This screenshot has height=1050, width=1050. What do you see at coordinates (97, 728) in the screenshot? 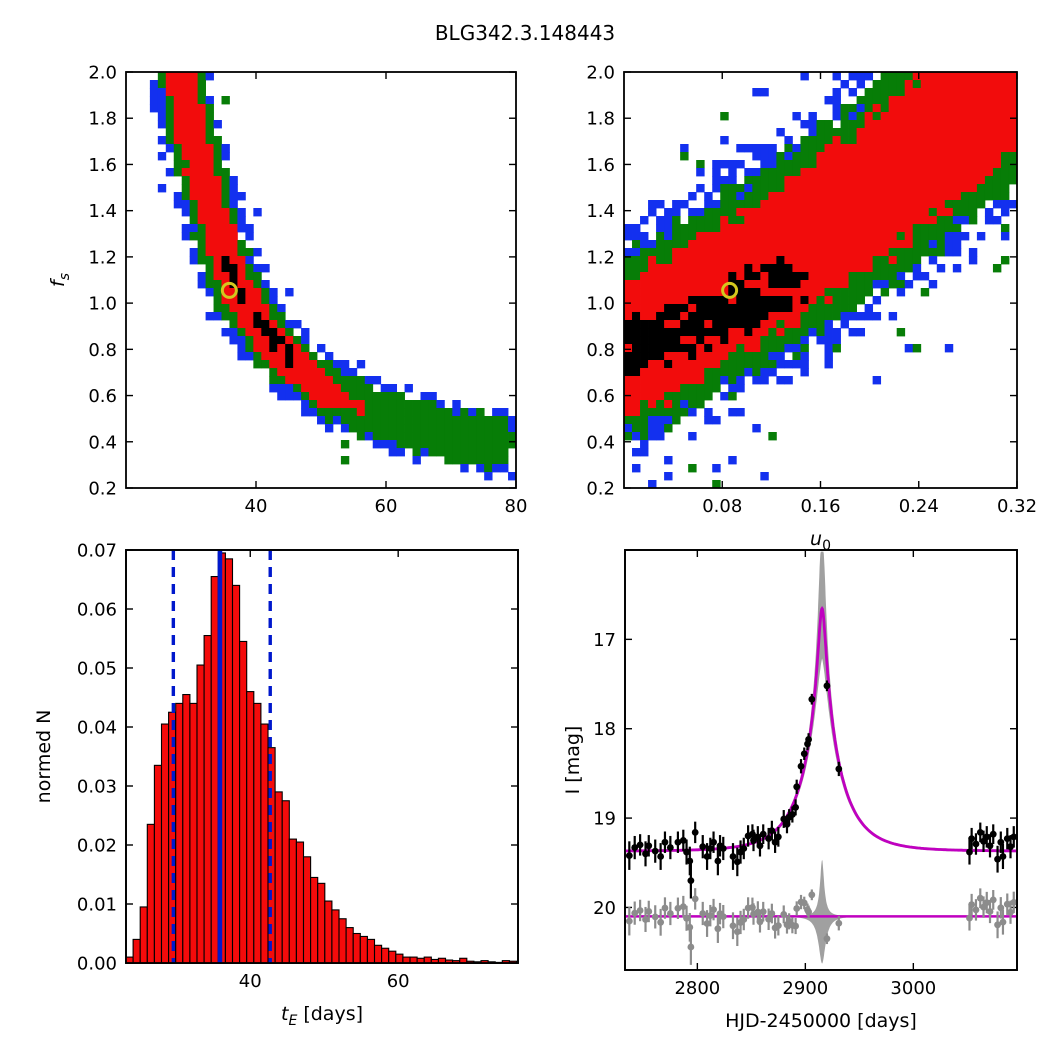
I see `y-tick-label: 0.04` at bounding box center [97, 728].